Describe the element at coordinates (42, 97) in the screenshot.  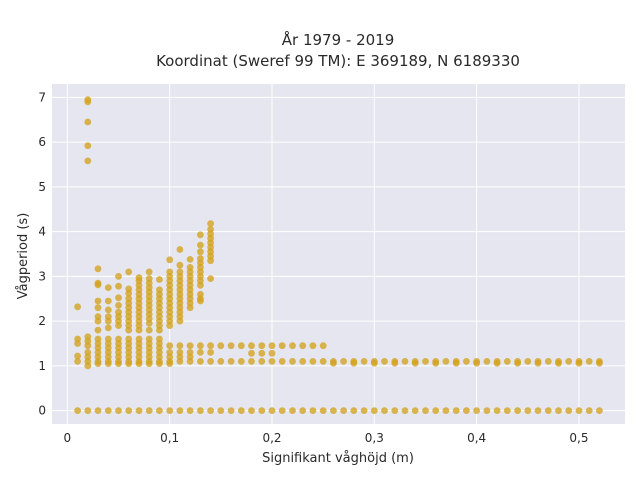
I see `y-tick-label: 7` at that location.